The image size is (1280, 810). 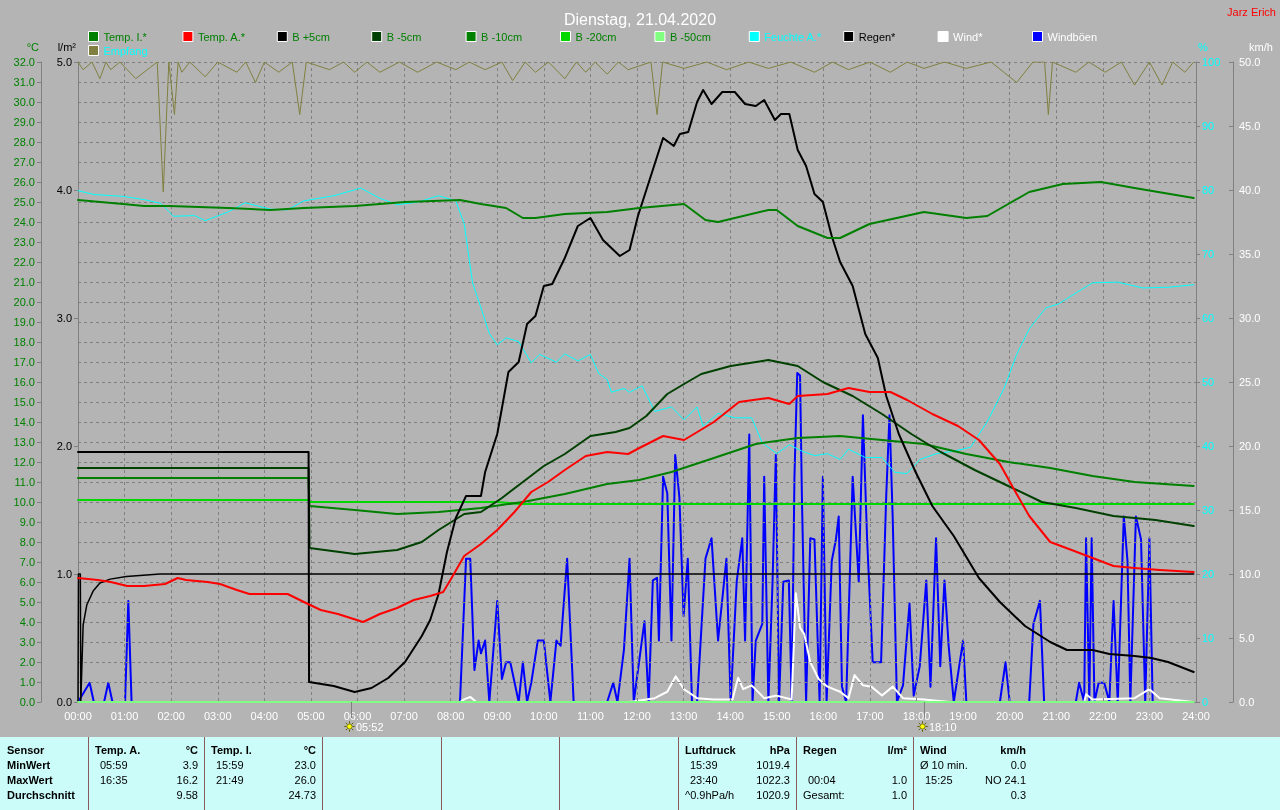 I want to click on y-tick-label: 25.0, so click(x=24, y=202).